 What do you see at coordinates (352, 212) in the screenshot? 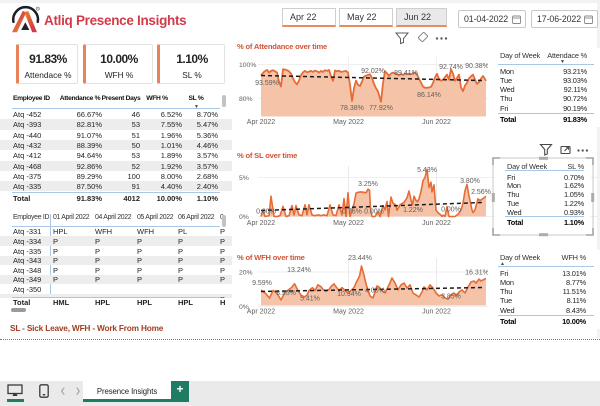
I see `svg-text: 0.76%` at bounding box center [352, 212].